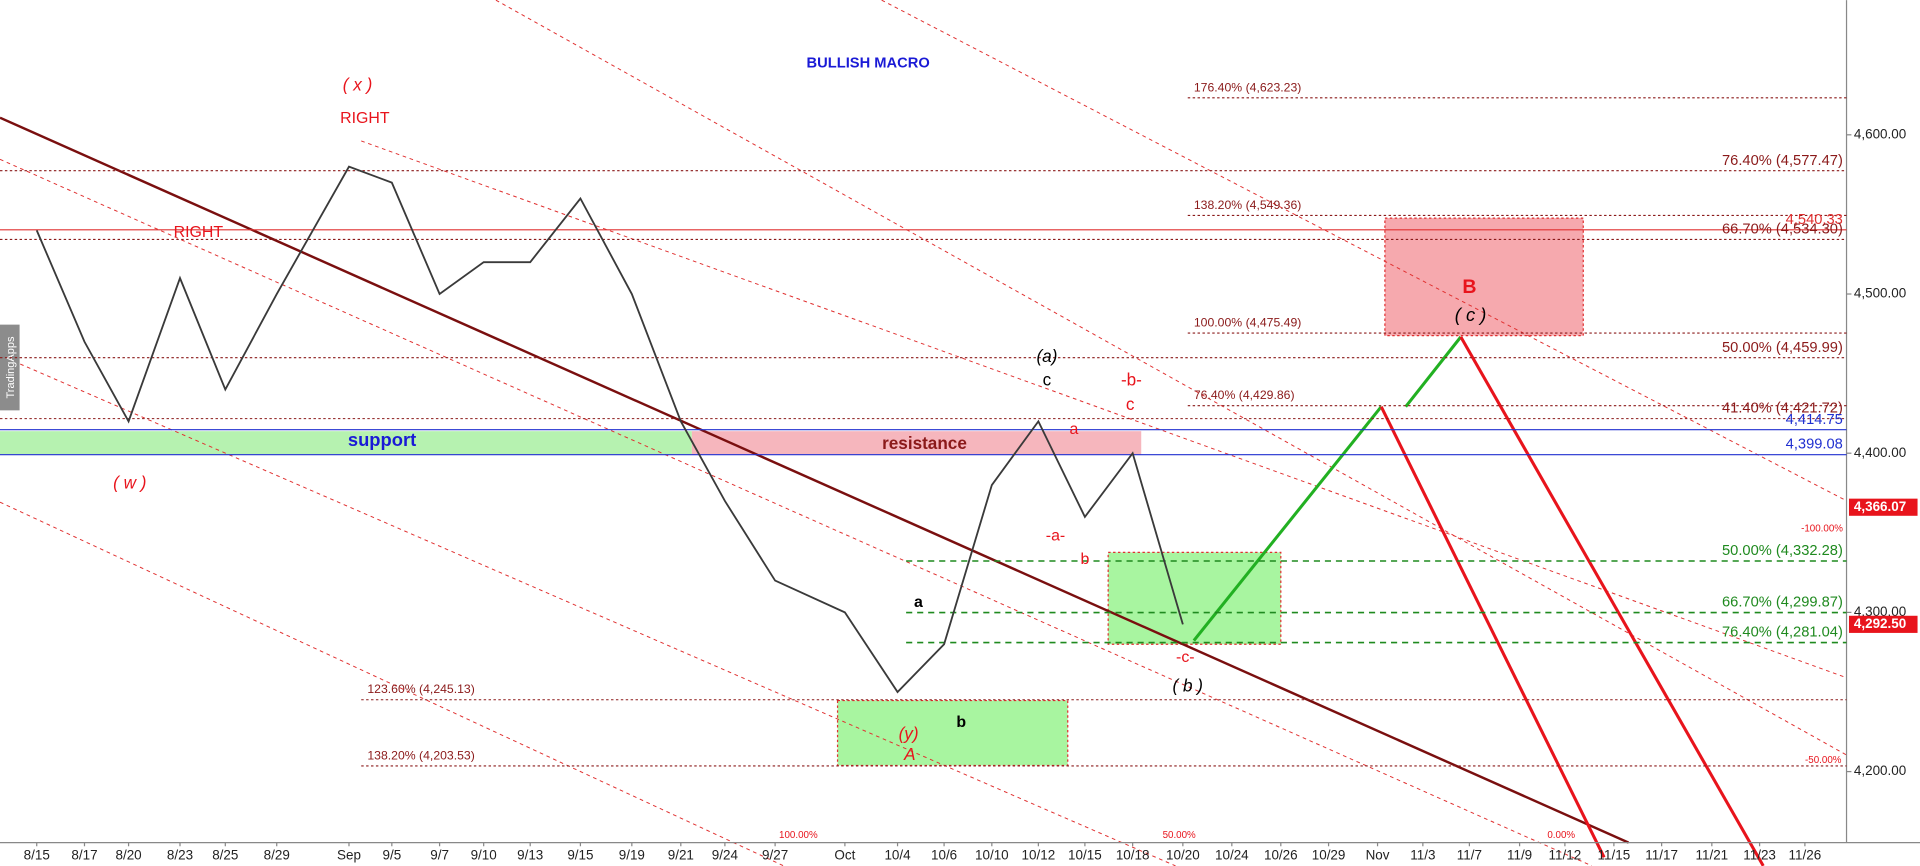  What do you see at coordinates (1661, 855) in the screenshot?
I see `x-tick-label: 11/17` at bounding box center [1661, 855].